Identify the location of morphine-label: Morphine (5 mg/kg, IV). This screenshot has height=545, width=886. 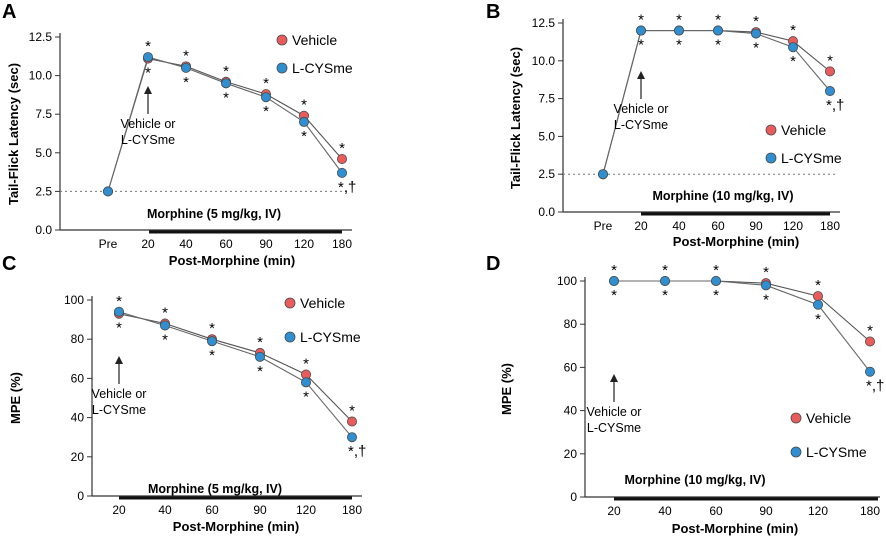
(215, 489).